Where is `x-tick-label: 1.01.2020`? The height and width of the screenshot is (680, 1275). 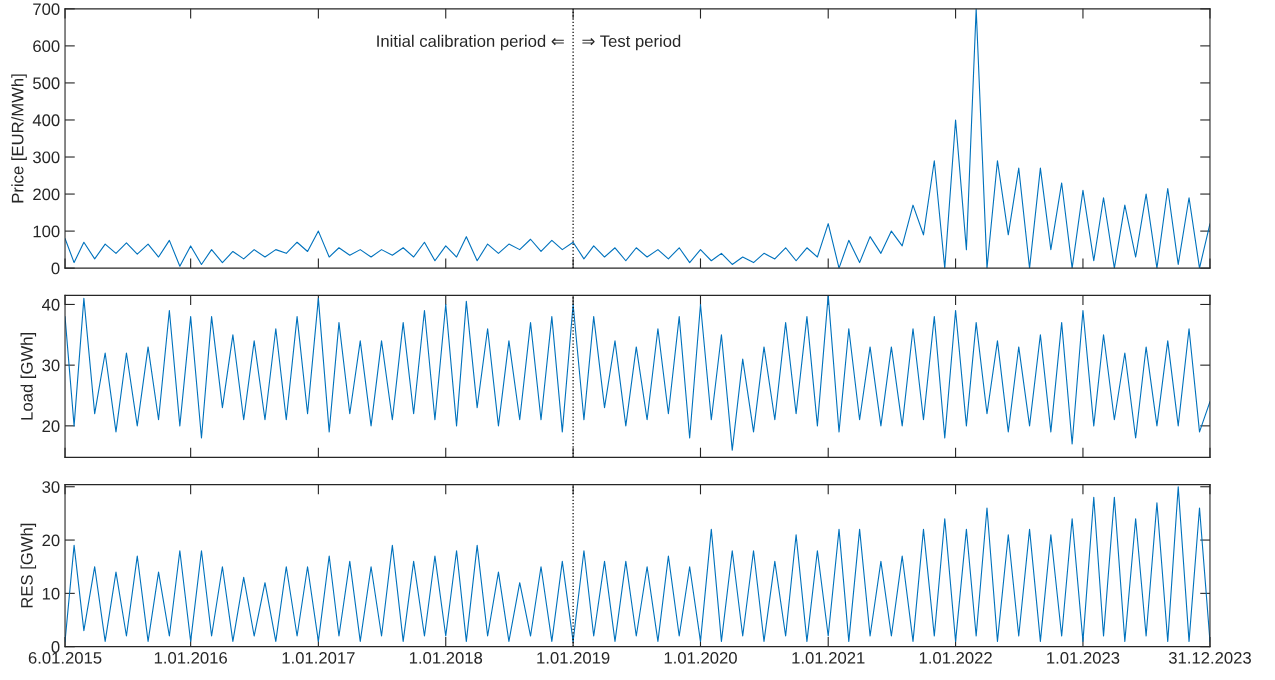 x-tick-label: 1.01.2020 is located at coordinates (700, 657).